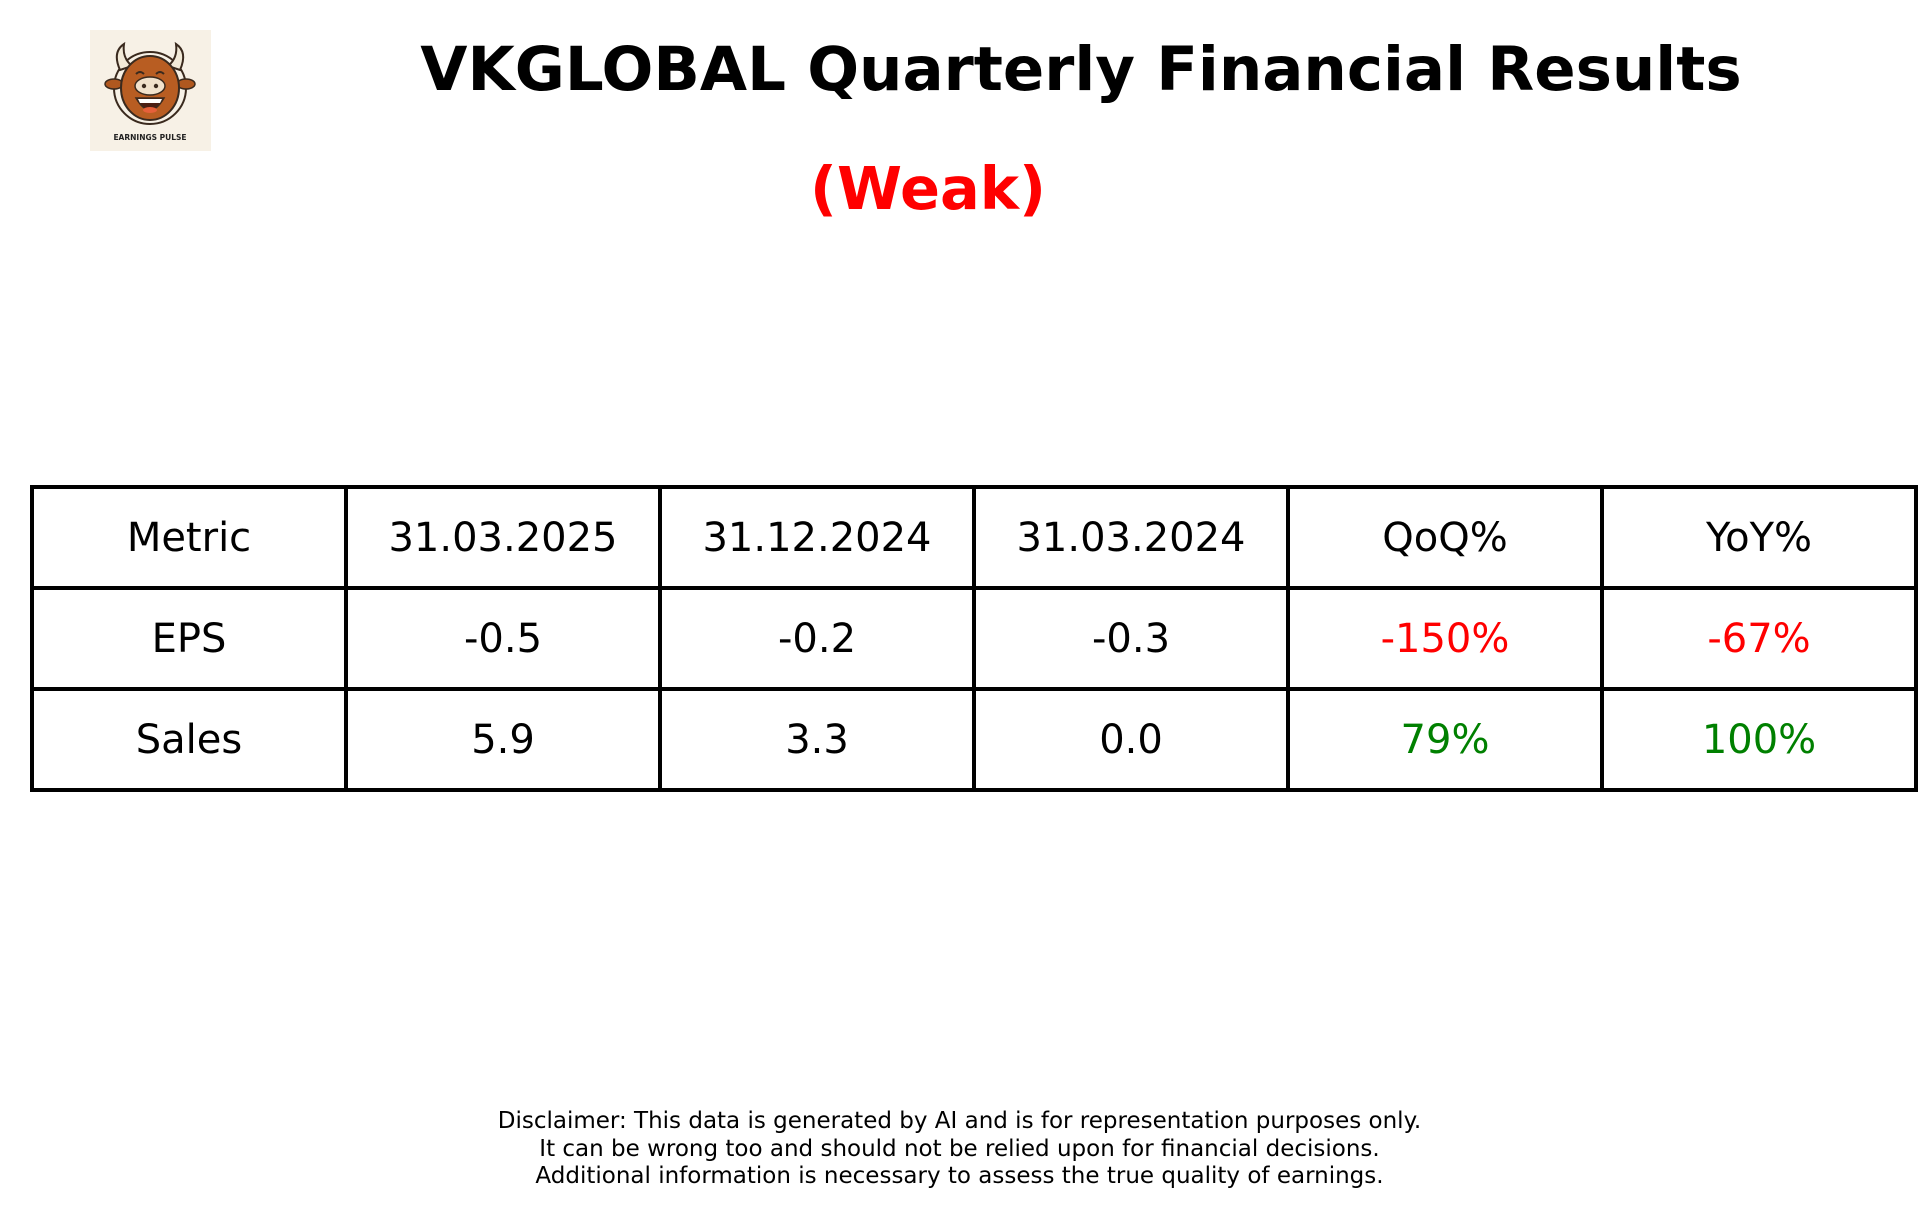 This screenshot has width=1919, height=1220. I want to click on value-cell: -0.3, so click(1131, 638).